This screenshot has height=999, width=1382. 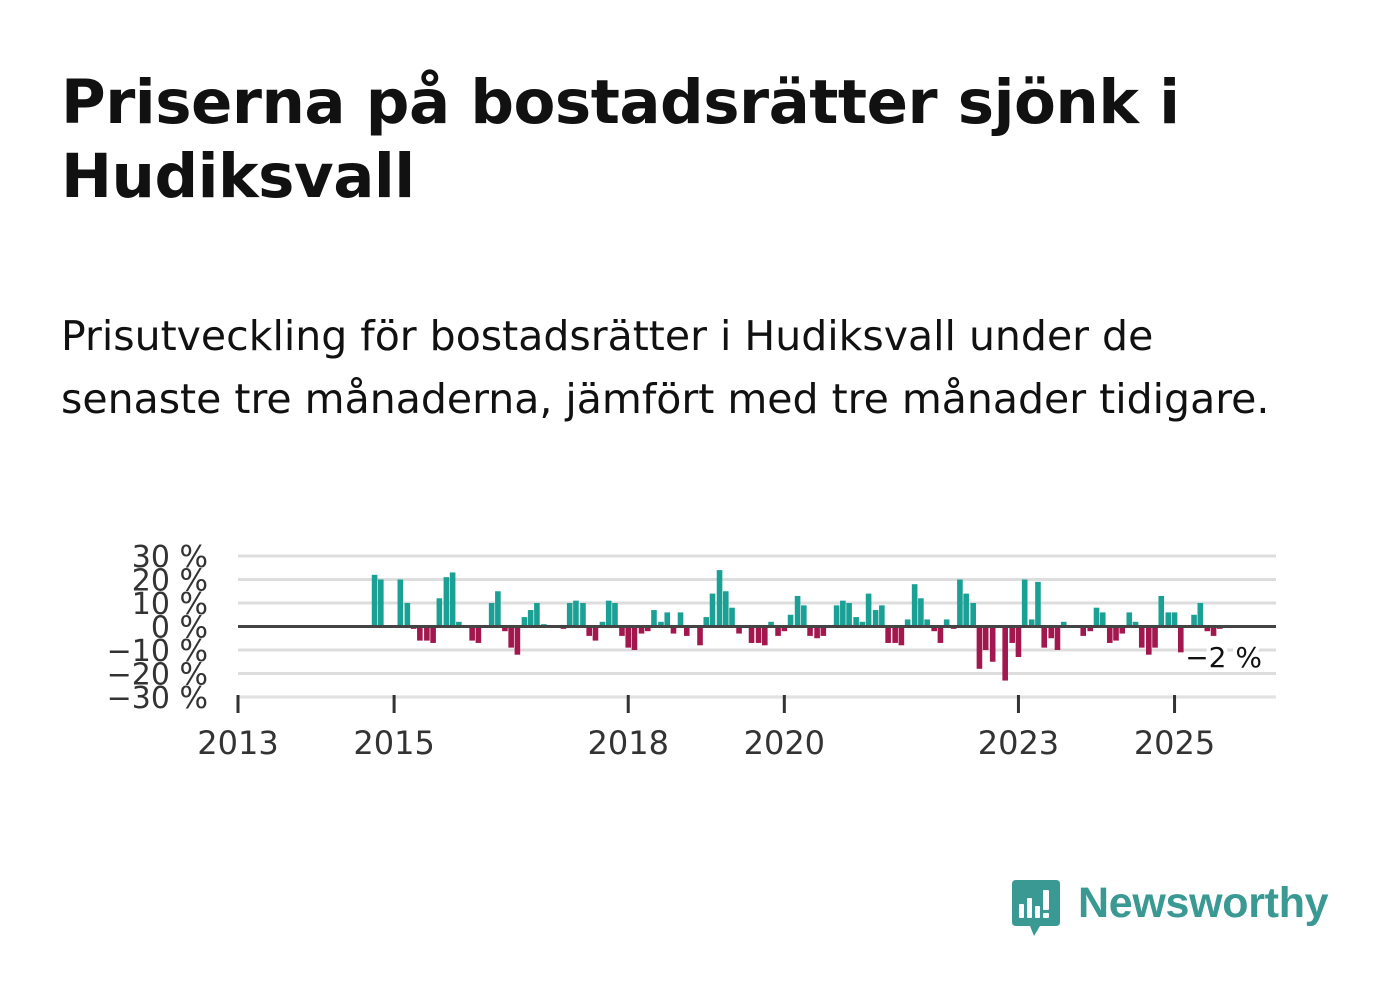 I want to click on bar-layer, so click(x=797, y=625).